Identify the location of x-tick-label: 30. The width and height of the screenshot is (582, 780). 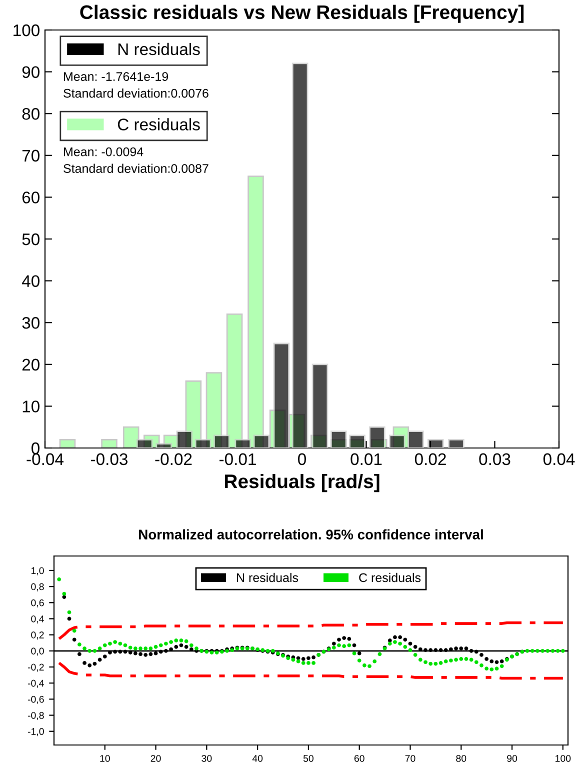
(207, 758).